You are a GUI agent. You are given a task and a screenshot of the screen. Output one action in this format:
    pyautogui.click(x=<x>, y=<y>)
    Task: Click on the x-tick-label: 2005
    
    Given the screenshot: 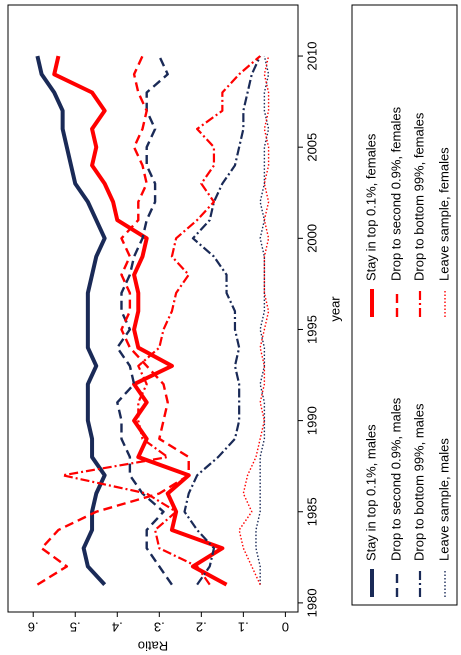 What is the action you would take?
    pyautogui.click(x=311, y=147)
    